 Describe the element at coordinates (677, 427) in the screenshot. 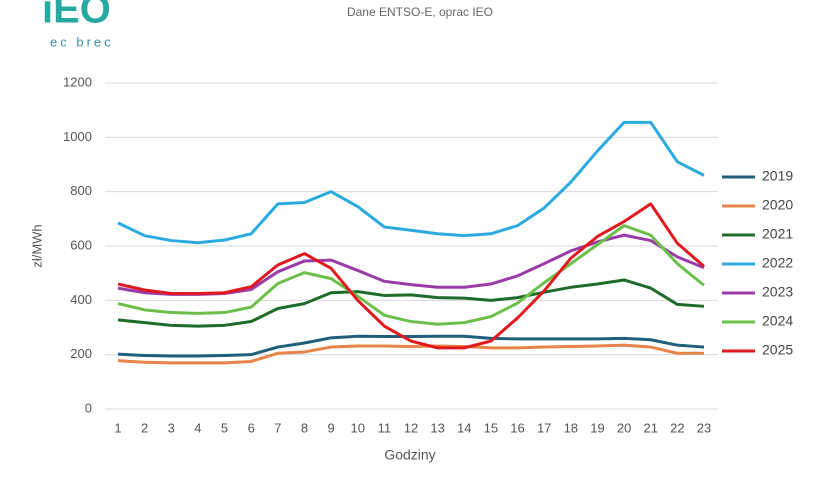

I see `x-tick-label: 22` at that location.